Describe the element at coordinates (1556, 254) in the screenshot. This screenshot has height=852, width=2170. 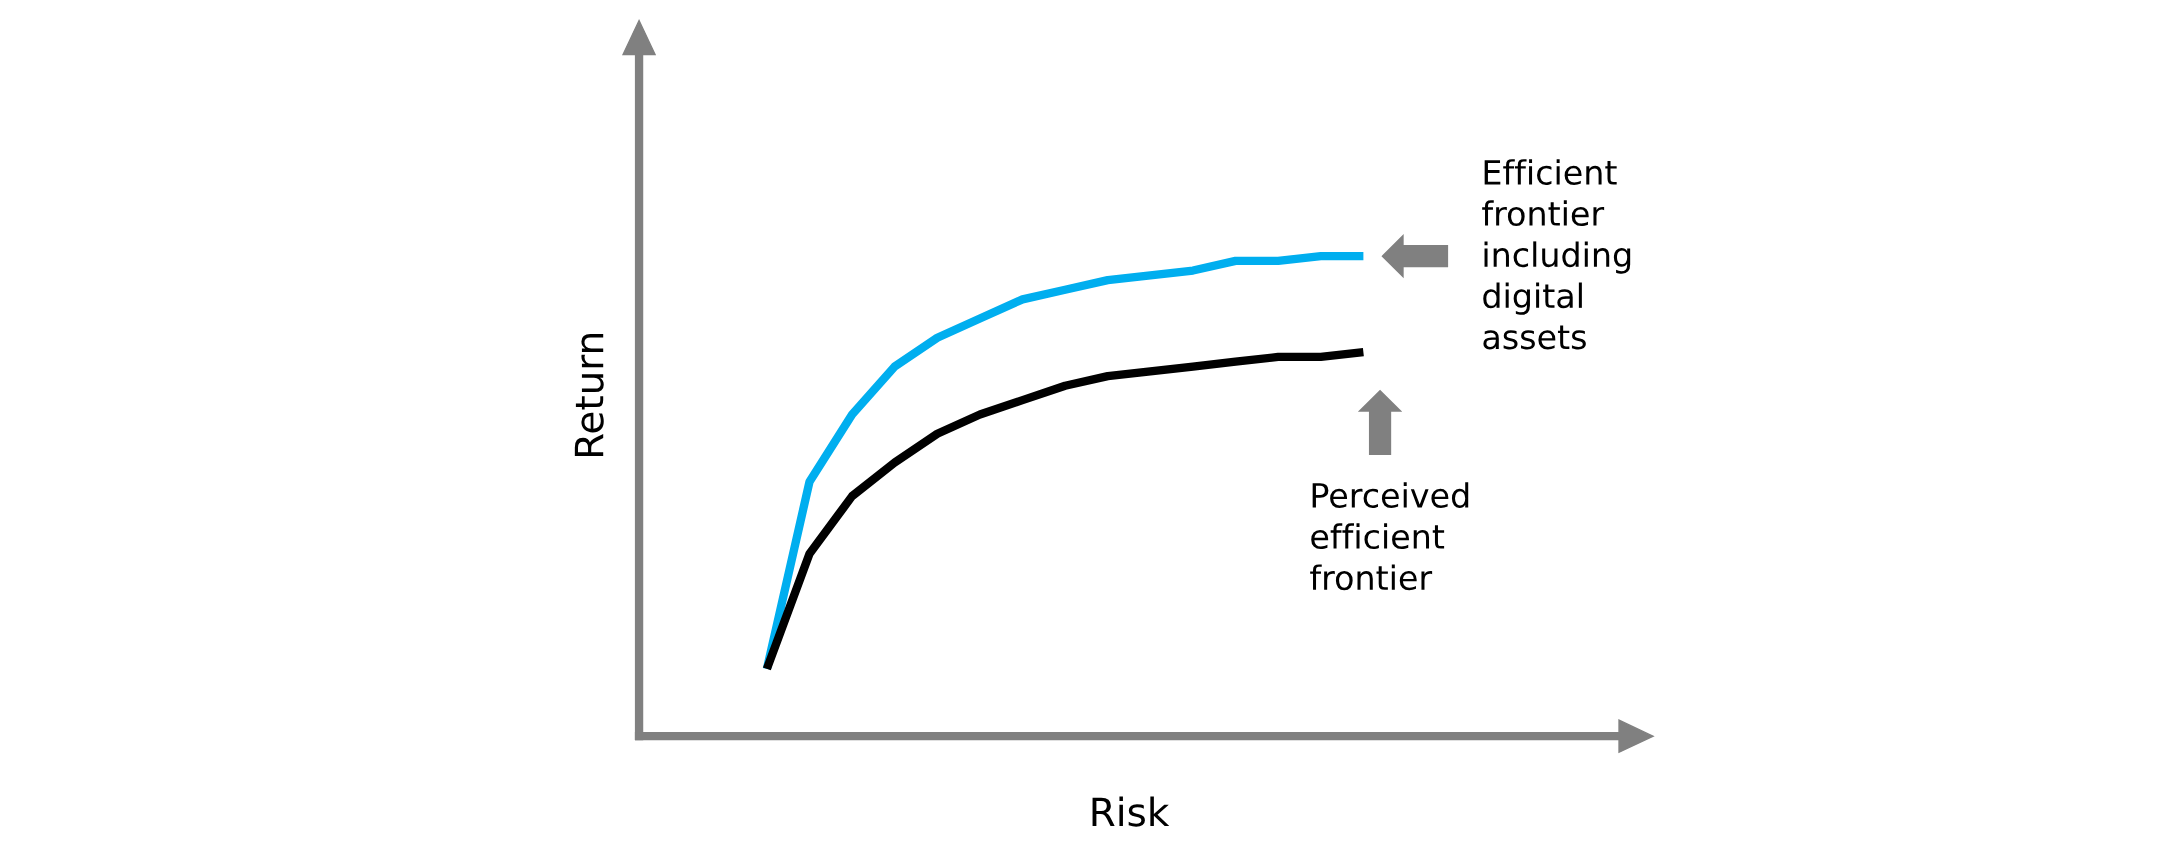
I see `annotation: Efficient frontier including digital assets` at that location.